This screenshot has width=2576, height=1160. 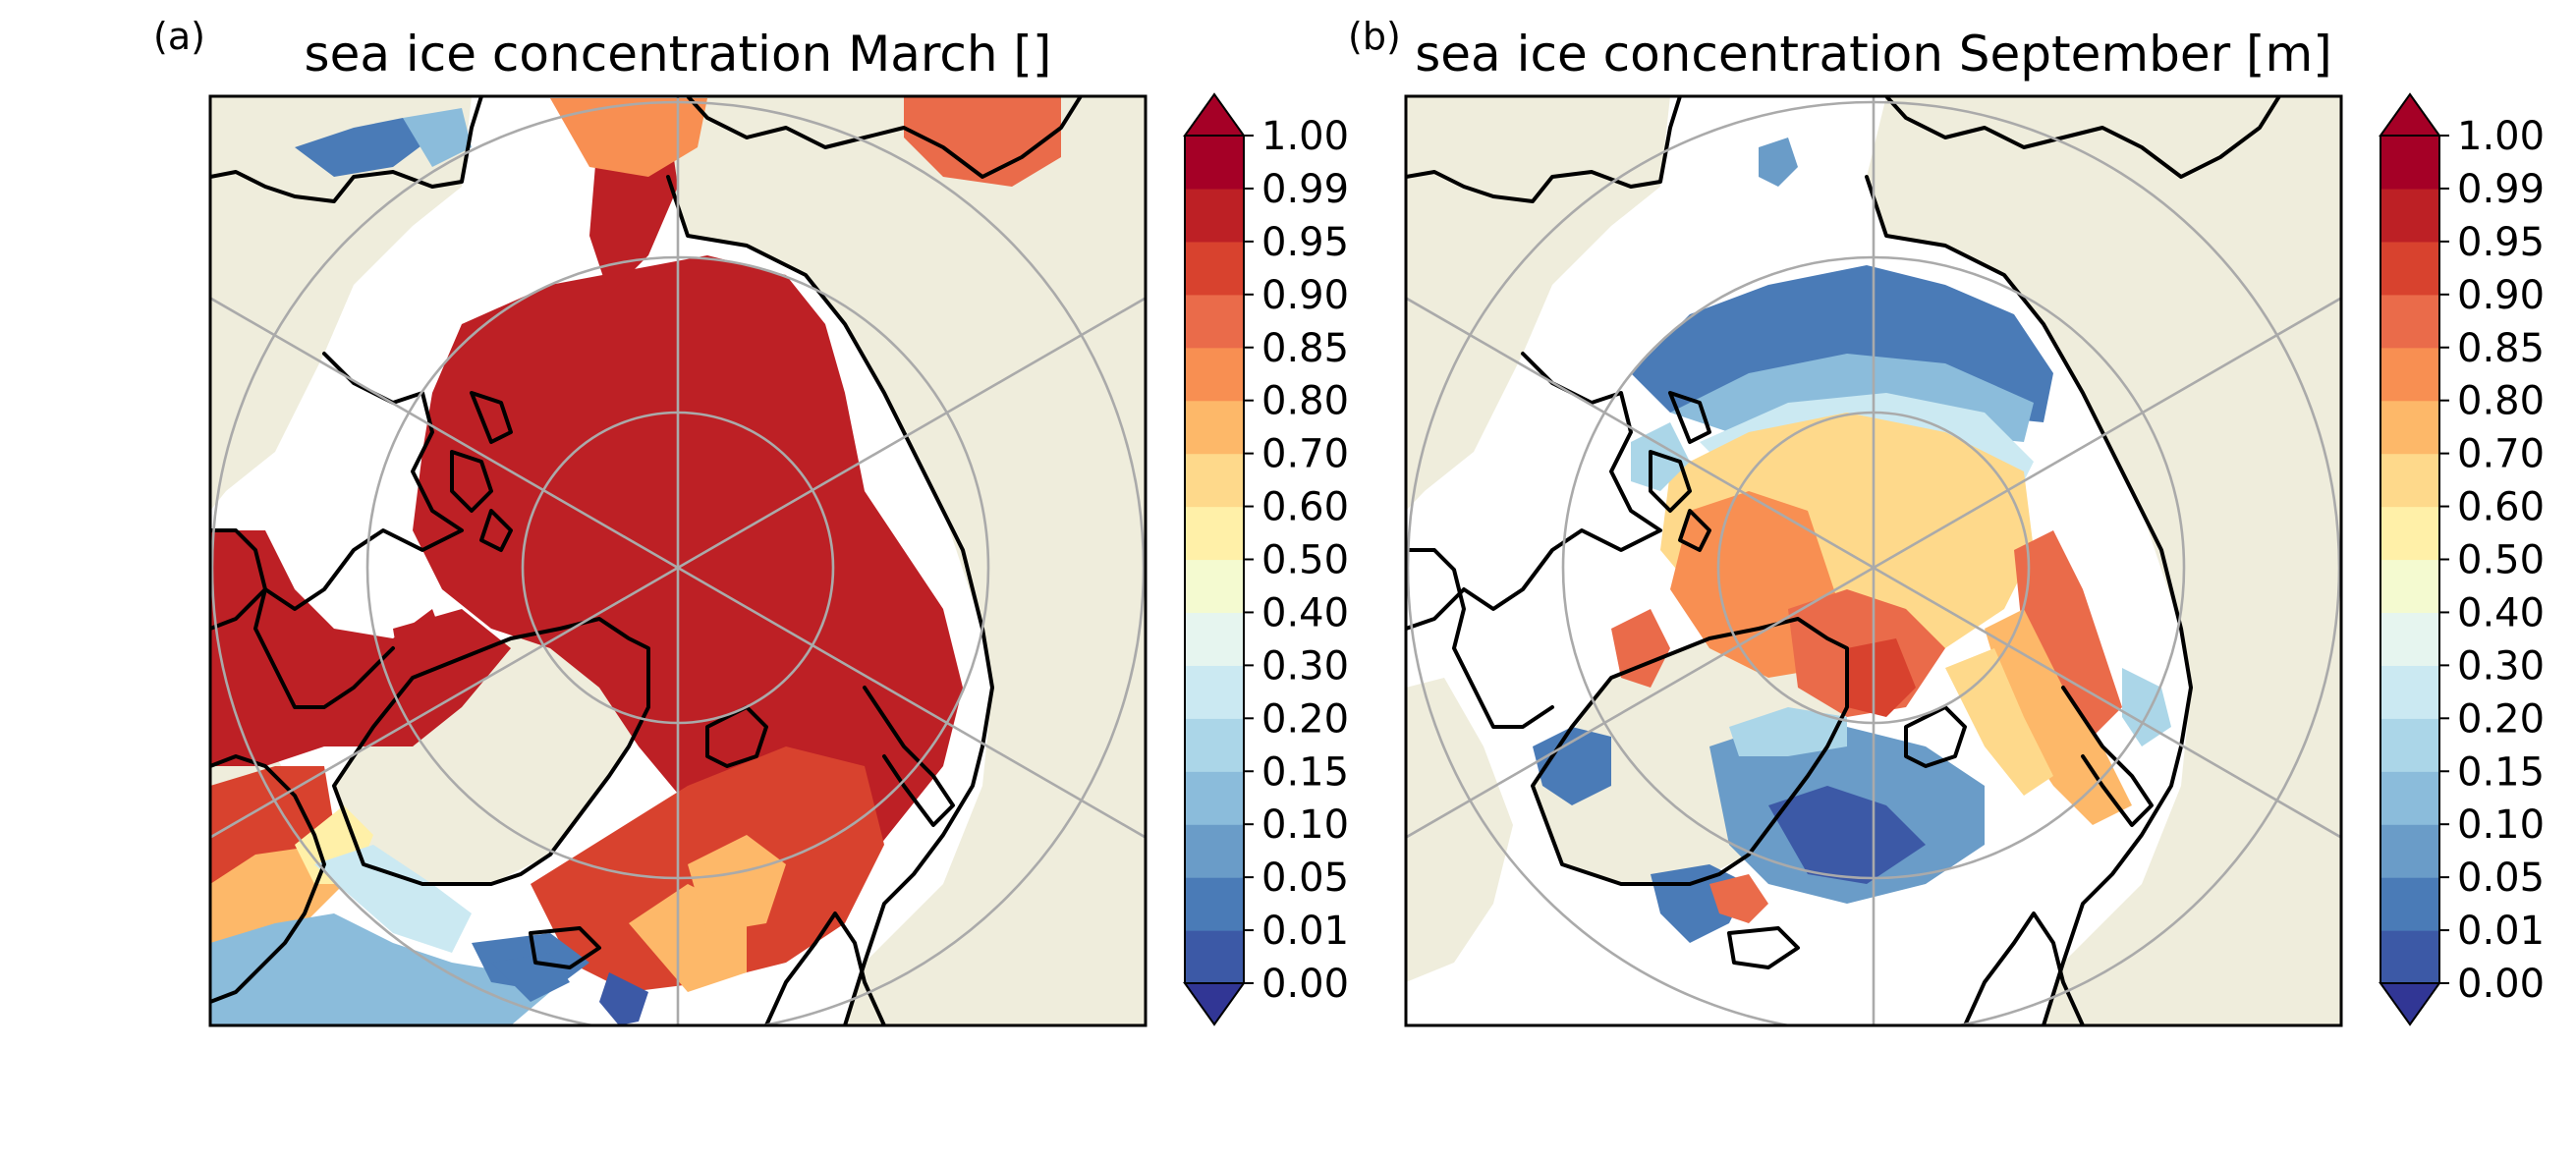 What do you see at coordinates (565, 947) in the screenshot?
I see `coast-iceland-a` at bounding box center [565, 947].